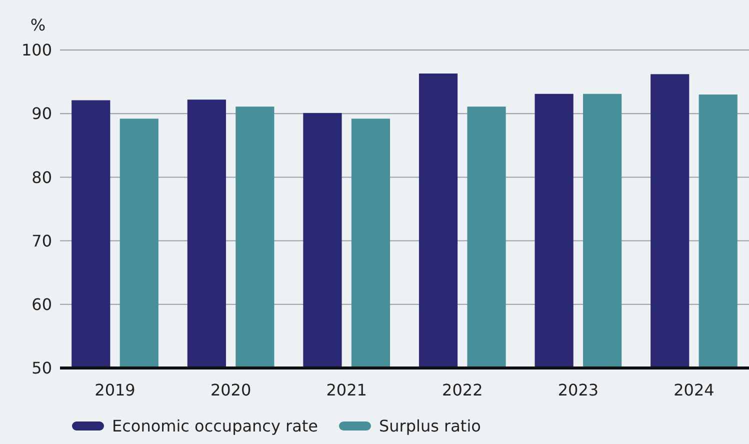 This screenshot has width=749, height=444. I want to click on y-axis-title: %, so click(38, 25).